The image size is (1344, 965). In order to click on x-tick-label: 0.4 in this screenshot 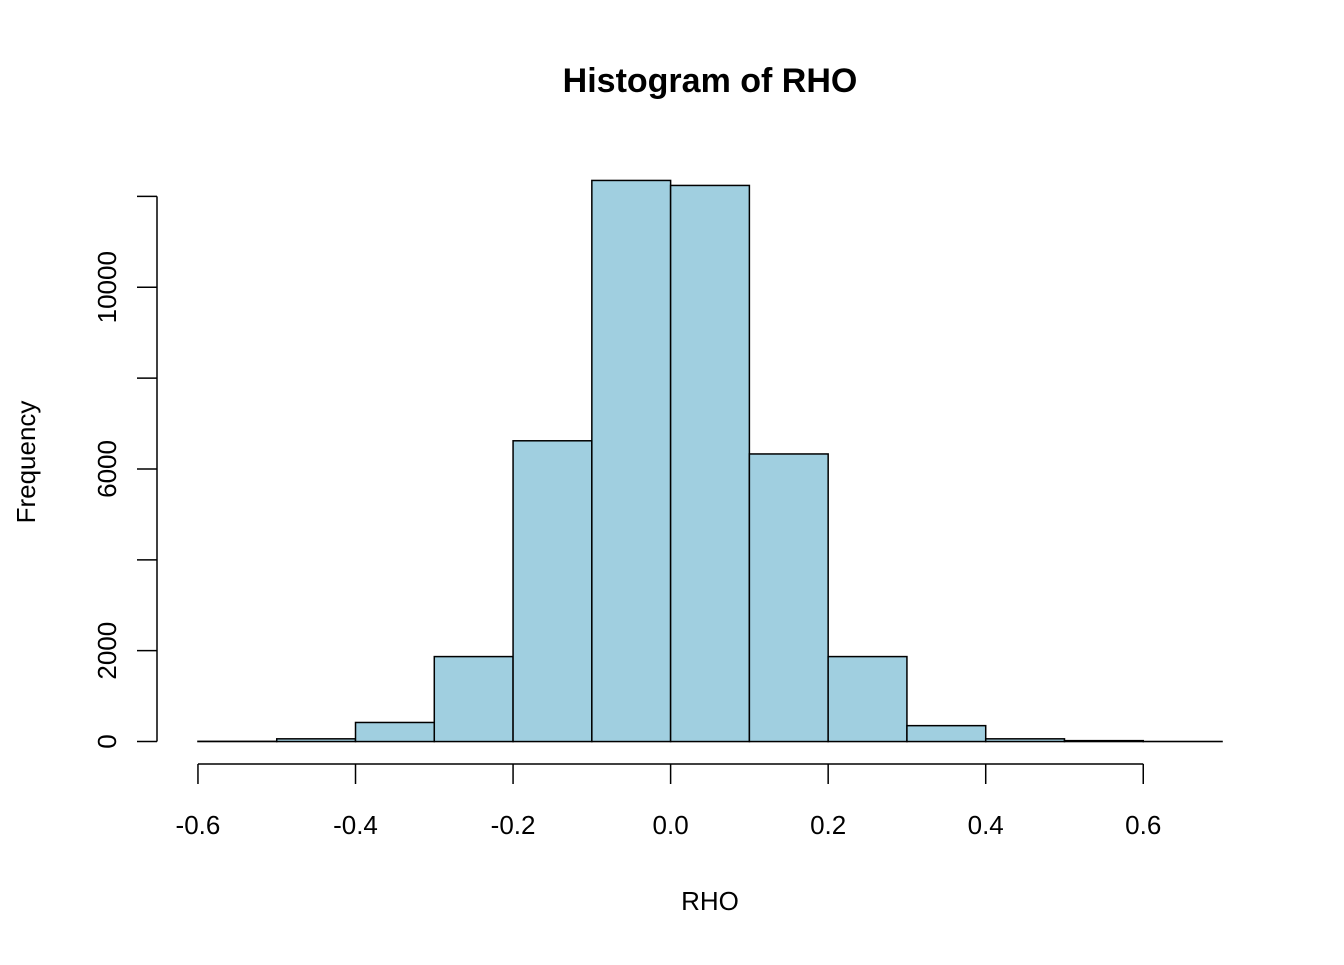, I will do `click(986, 825)`.